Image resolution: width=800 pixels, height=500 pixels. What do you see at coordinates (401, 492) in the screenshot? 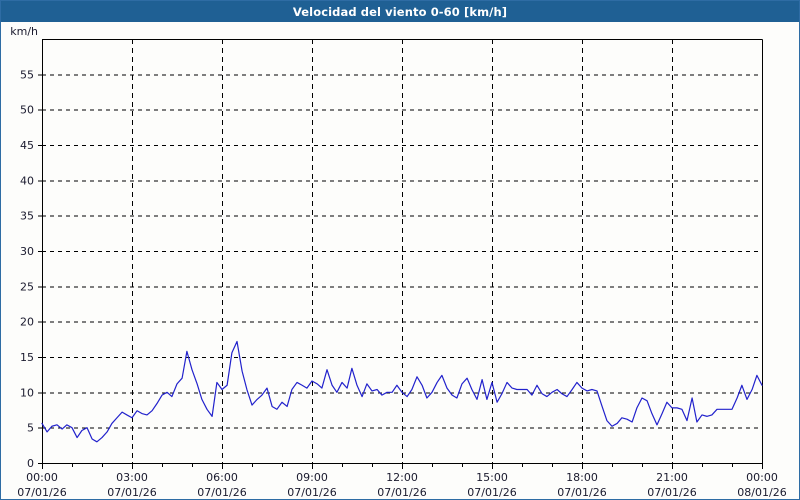
I see `x-axis-date-label-4: 07/01/26` at bounding box center [401, 492].